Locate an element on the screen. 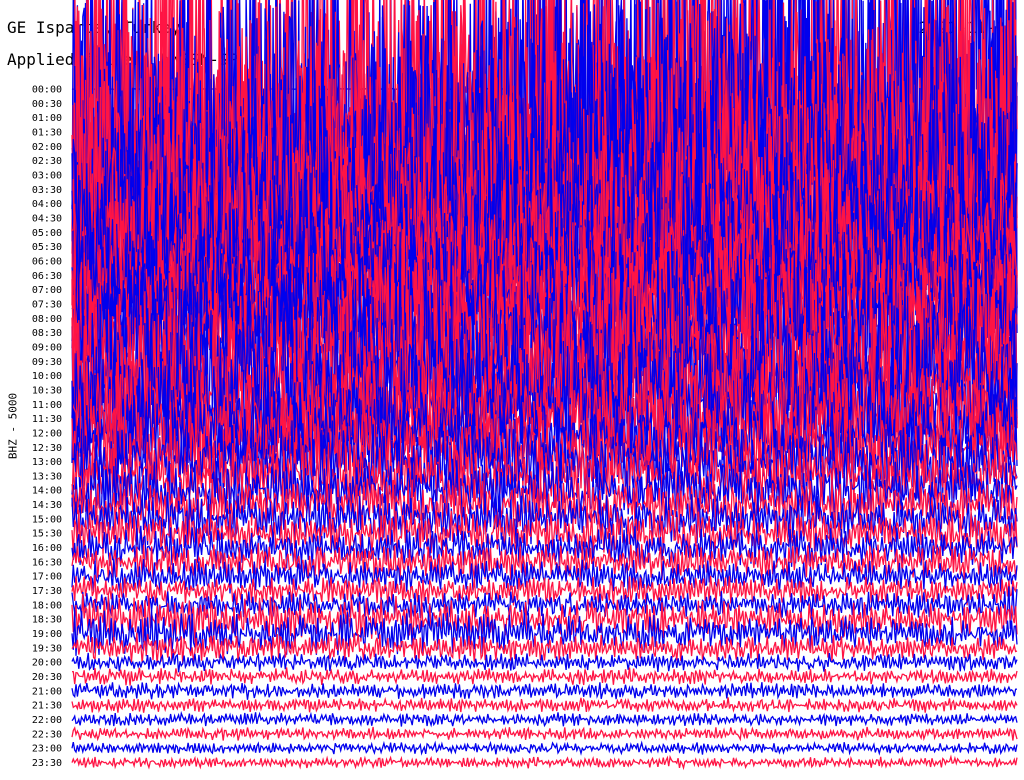  time-label: 23:30 is located at coordinates (47, 763).